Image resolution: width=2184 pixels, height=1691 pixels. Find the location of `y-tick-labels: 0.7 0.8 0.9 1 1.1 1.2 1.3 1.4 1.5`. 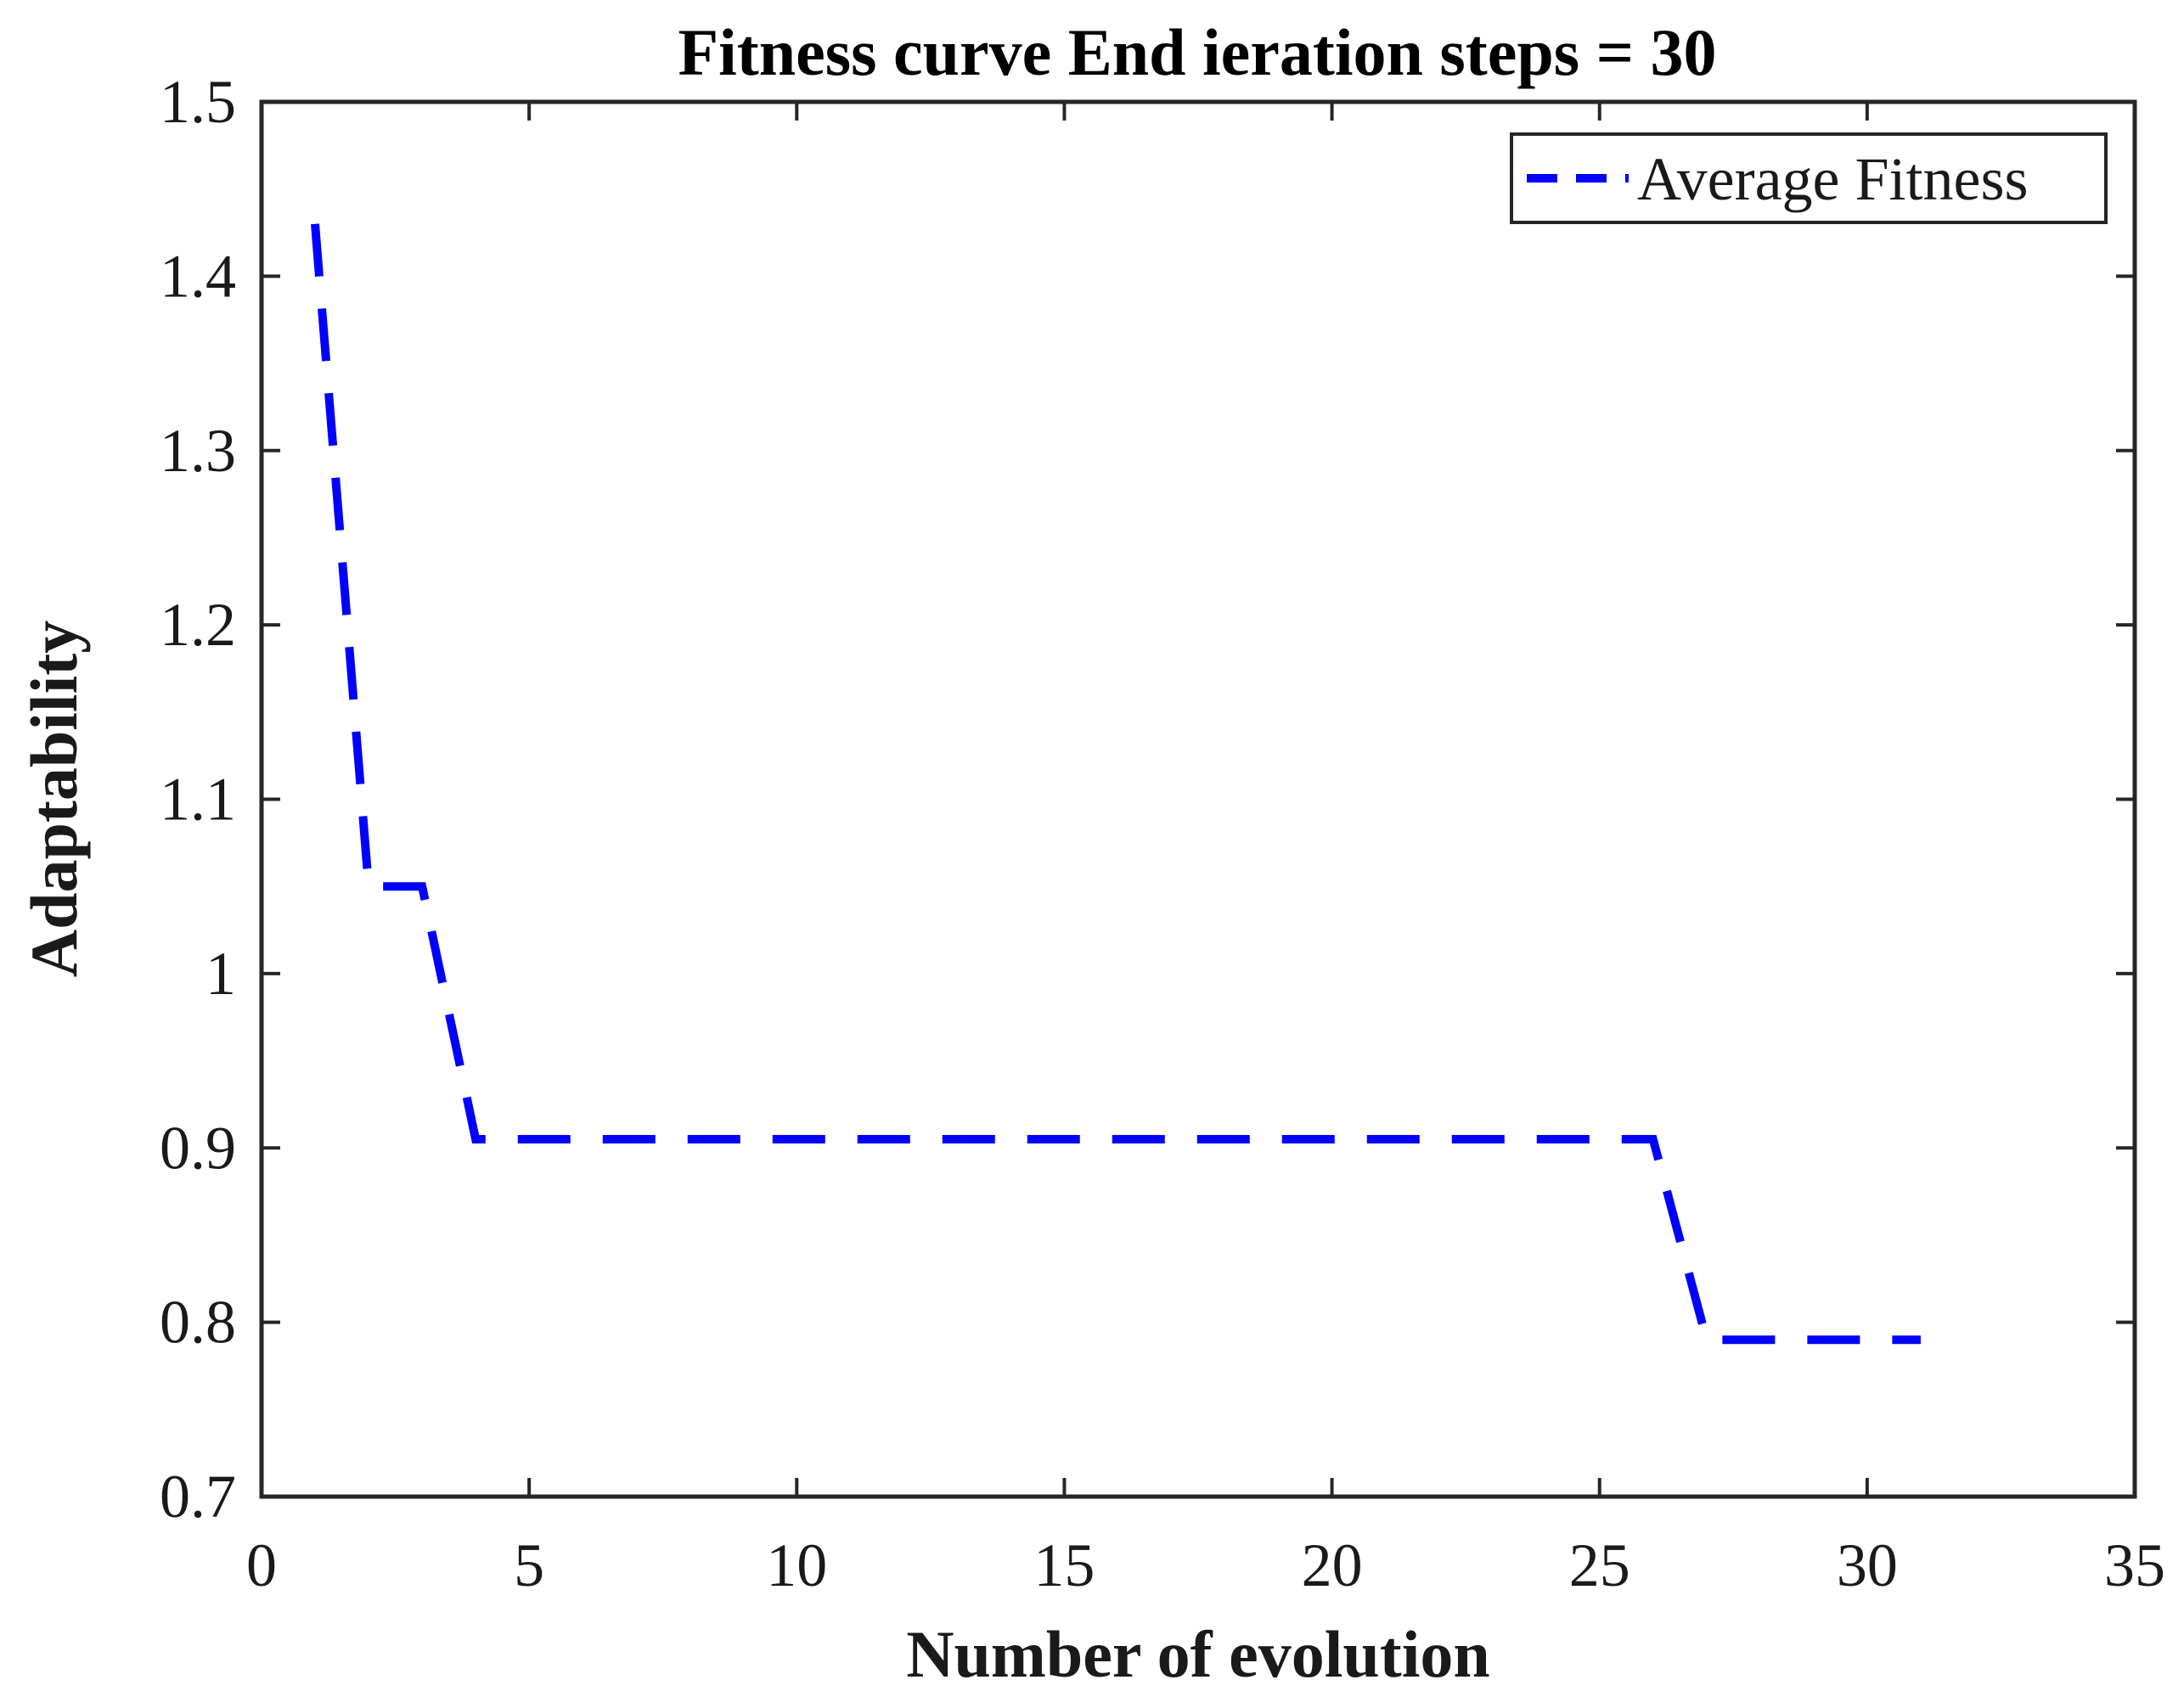

y-tick-labels: 0.7 0.8 0.9 1 1.1 1.2 1.3 1.4 1.5 is located at coordinates (198, 799).